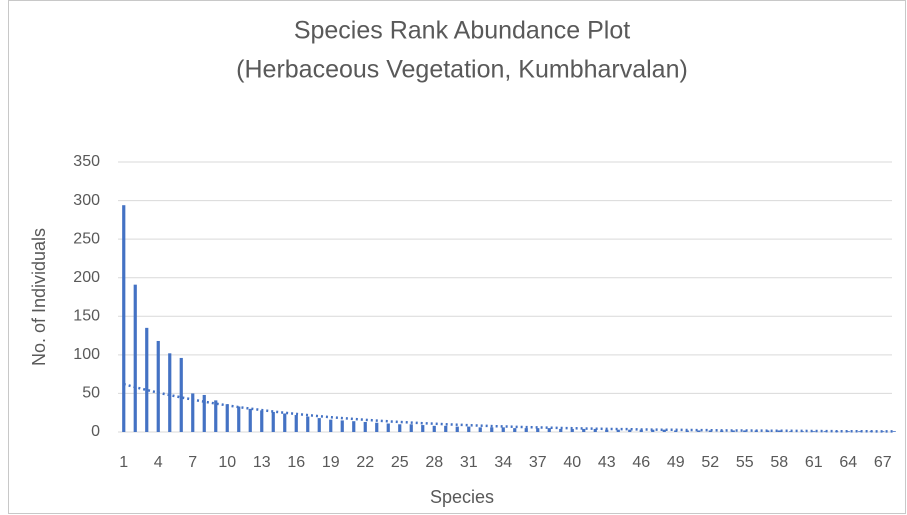  I want to click on x-tick-label: 43, so click(607, 462).